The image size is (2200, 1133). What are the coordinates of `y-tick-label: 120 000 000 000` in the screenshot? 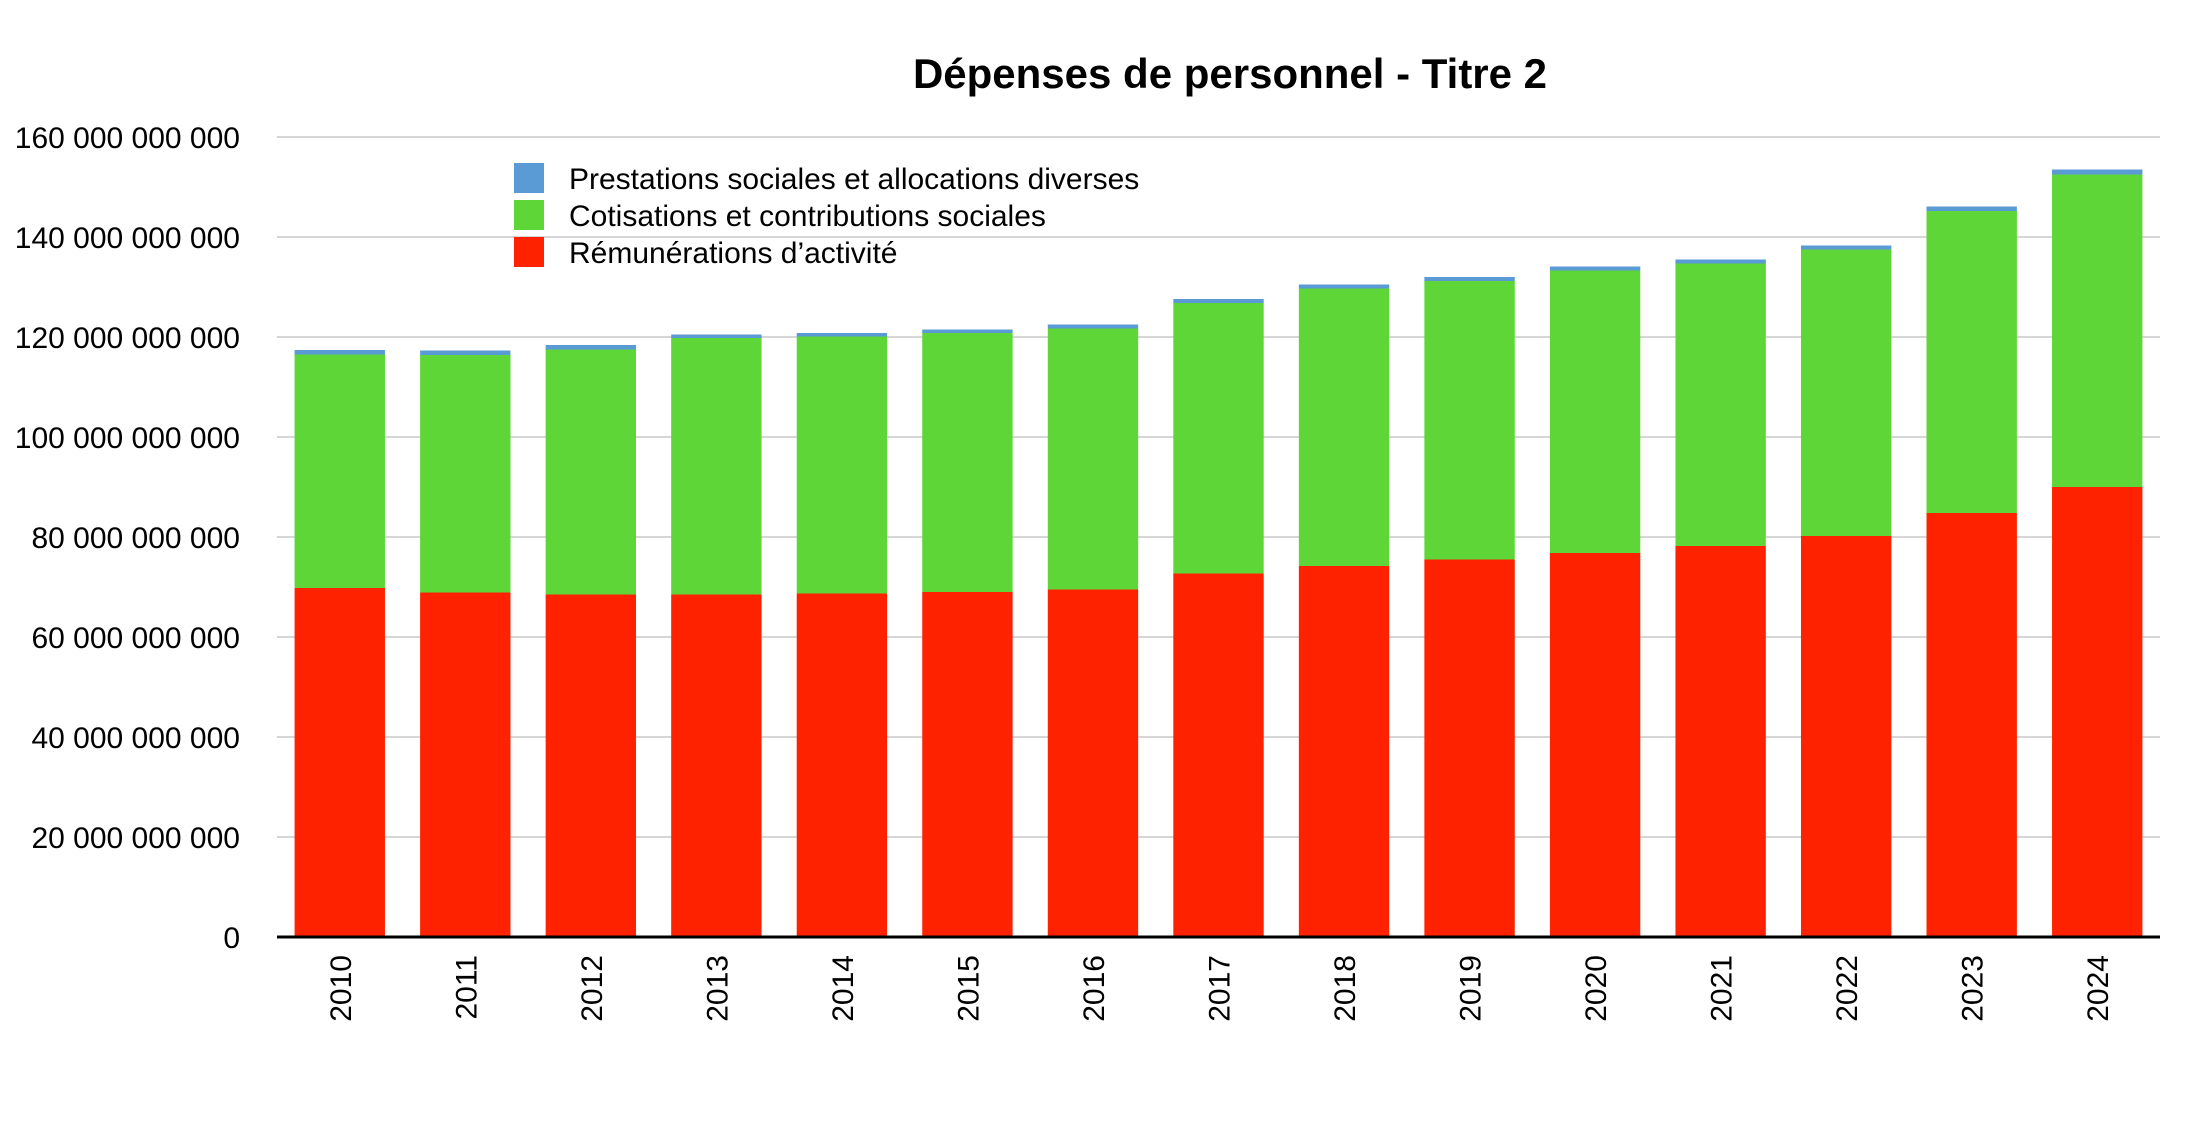 It's located at (127, 338).